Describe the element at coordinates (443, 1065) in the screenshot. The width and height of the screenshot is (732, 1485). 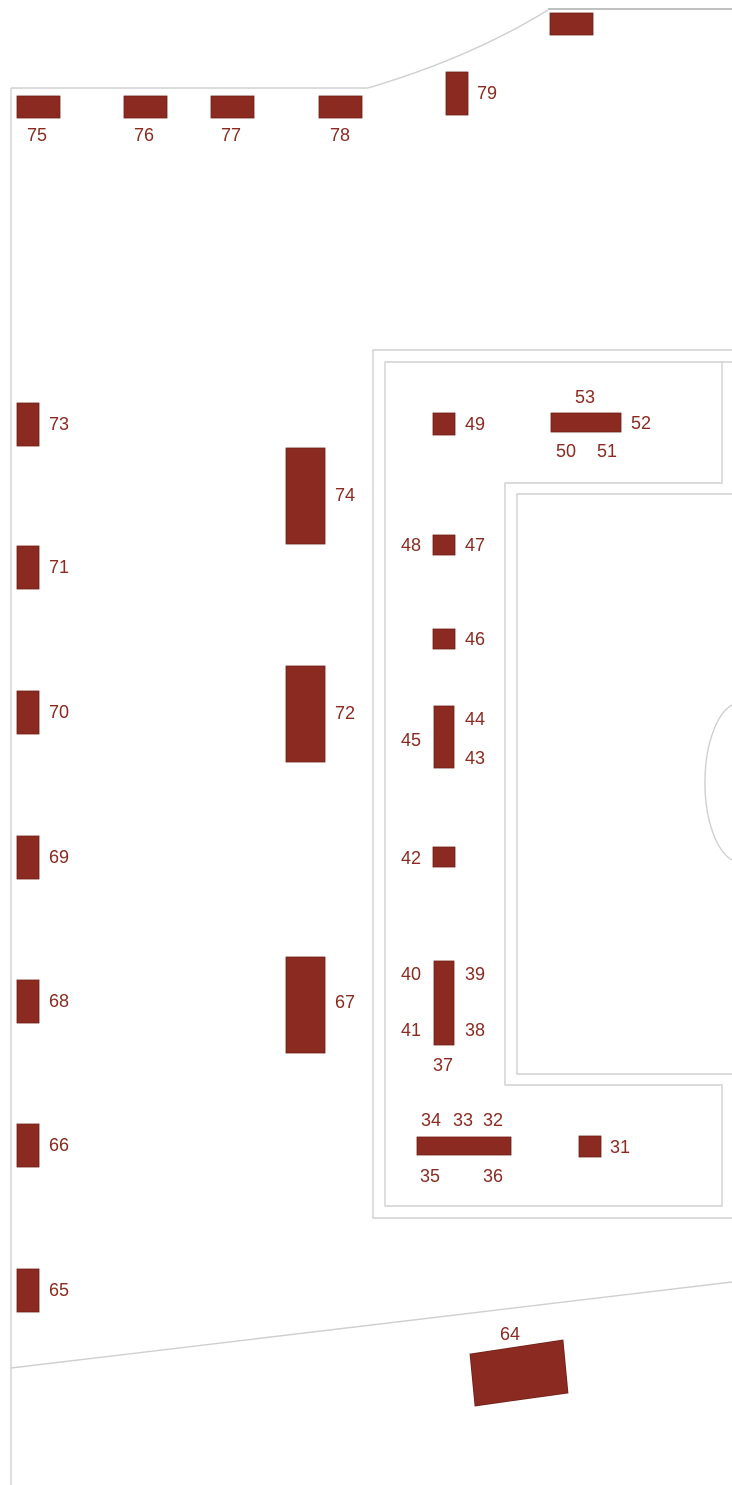
I see `label-37: 37` at that location.